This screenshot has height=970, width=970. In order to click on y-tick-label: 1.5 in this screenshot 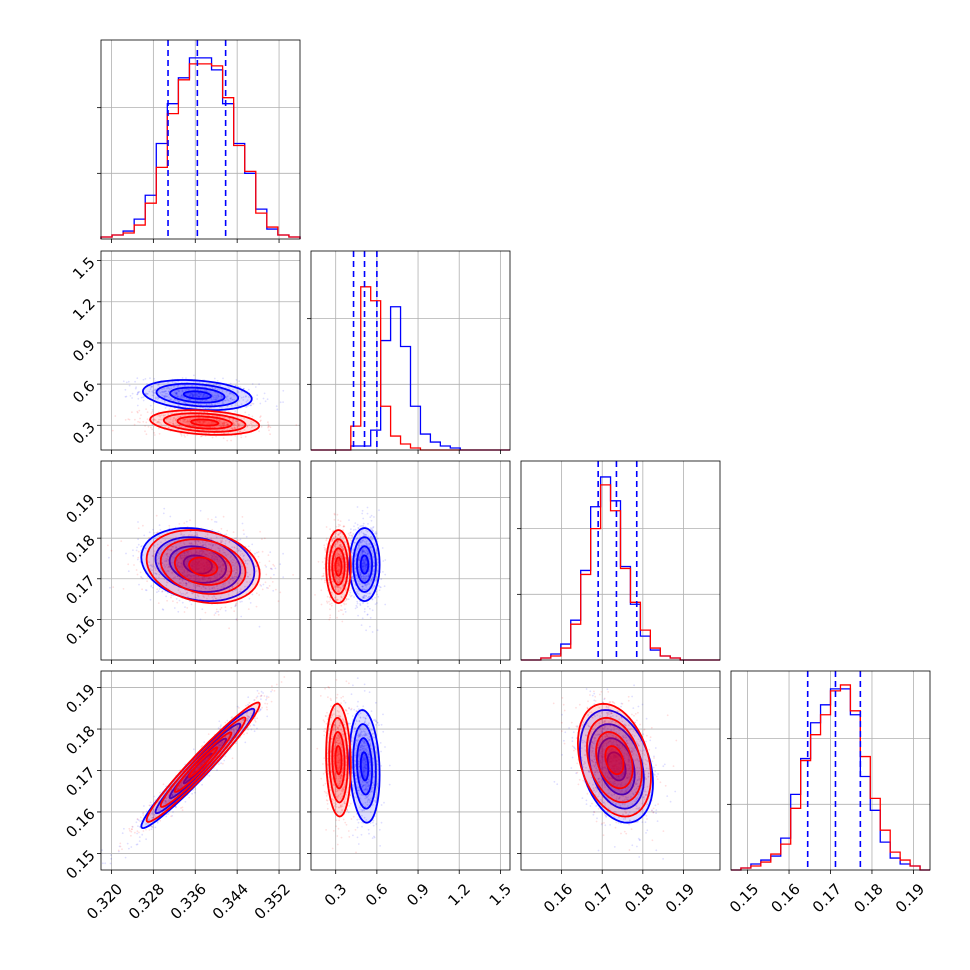, I will do `click(84, 269)`.